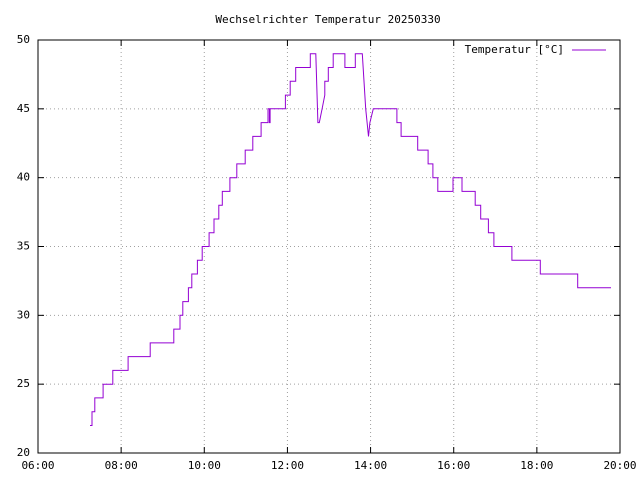 This screenshot has height=480, width=640. I want to click on y-tick-label: 45, so click(23, 108).